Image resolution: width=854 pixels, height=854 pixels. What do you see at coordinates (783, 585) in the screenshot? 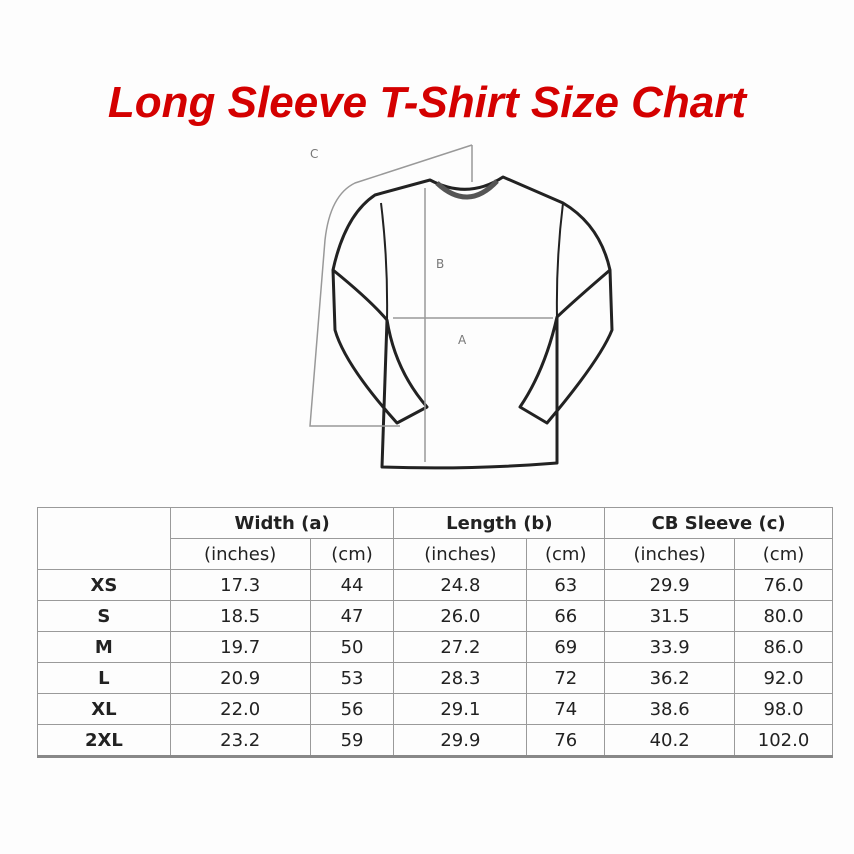
I see `value-cell: 76.0` at bounding box center [783, 585].